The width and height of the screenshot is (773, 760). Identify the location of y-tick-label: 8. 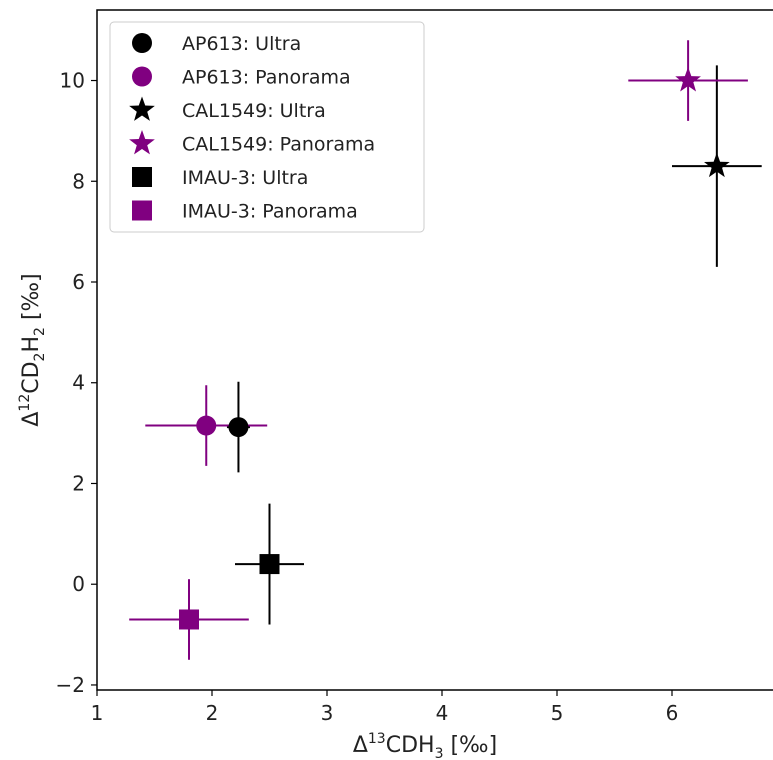
(78, 181).